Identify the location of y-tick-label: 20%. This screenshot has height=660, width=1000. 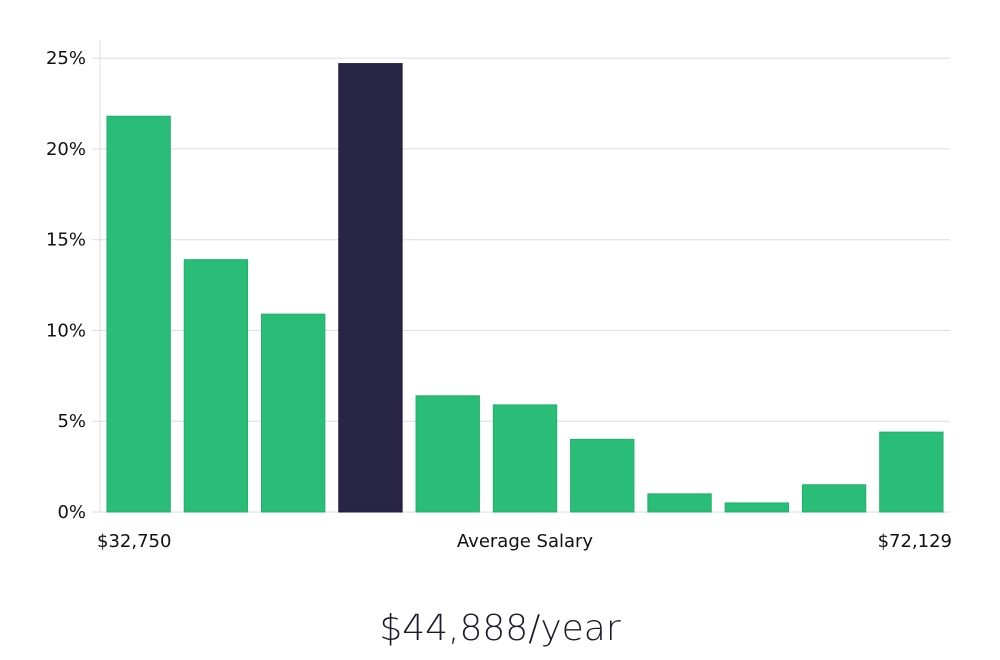
(66, 149).